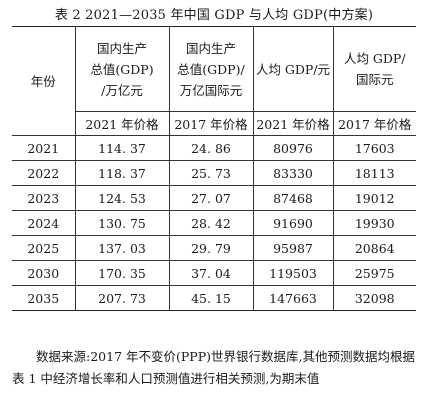 The height and width of the screenshot is (404, 428). I want to click on table-row: 2021 114. 37 24. 86 80976 17603, so click(214, 148).